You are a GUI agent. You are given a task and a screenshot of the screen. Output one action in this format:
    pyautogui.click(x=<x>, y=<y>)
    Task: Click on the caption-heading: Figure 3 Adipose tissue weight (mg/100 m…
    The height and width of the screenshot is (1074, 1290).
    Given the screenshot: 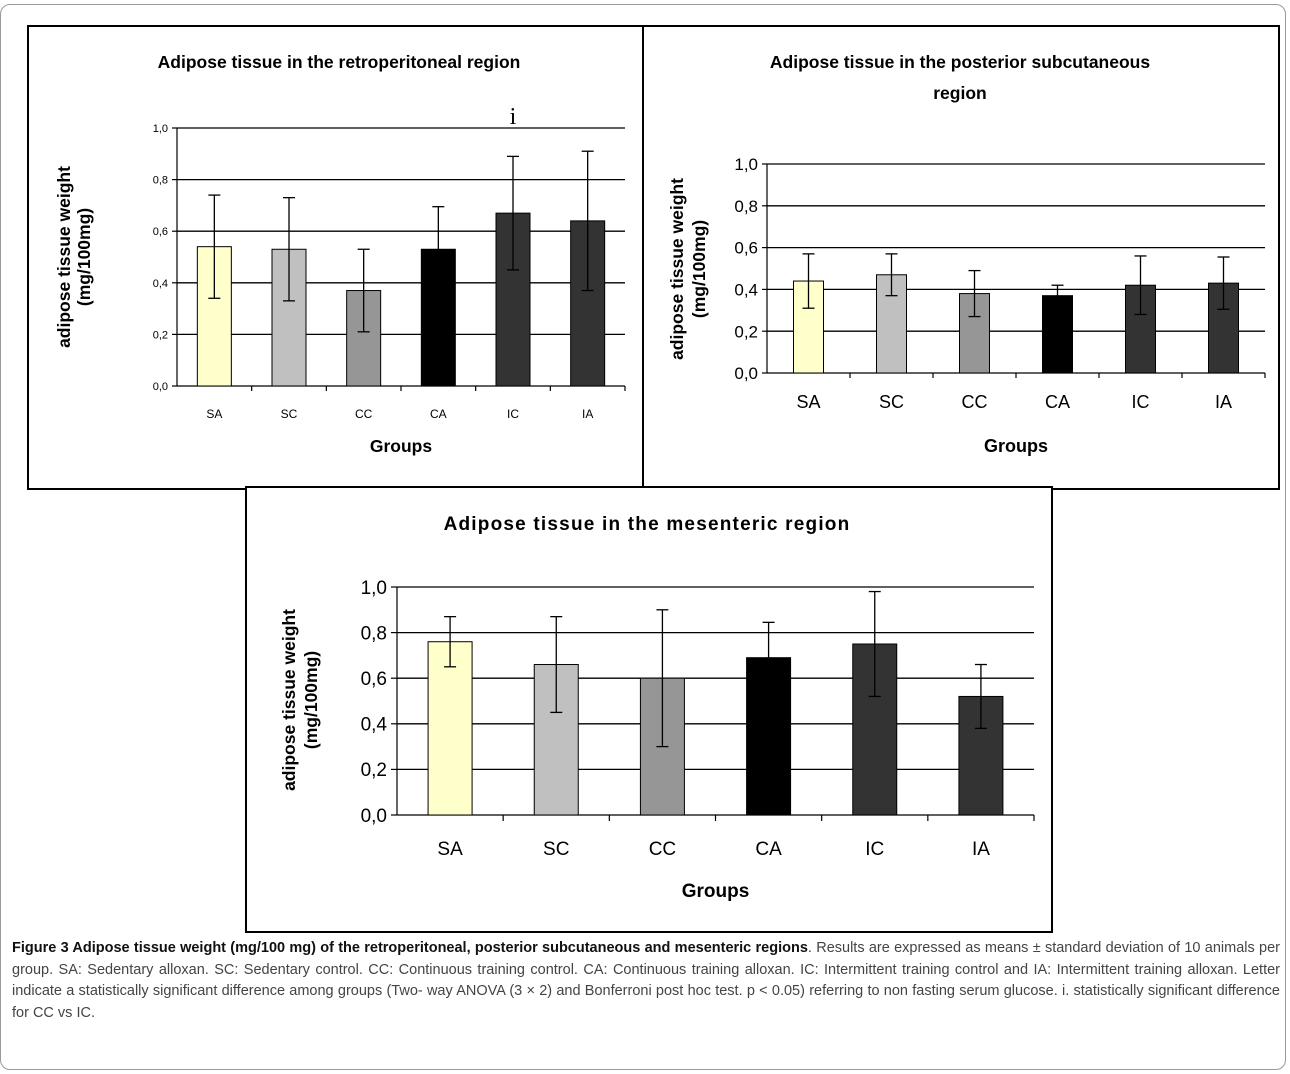 What is the action you would take?
    pyautogui.click(x=410, y=948)
    